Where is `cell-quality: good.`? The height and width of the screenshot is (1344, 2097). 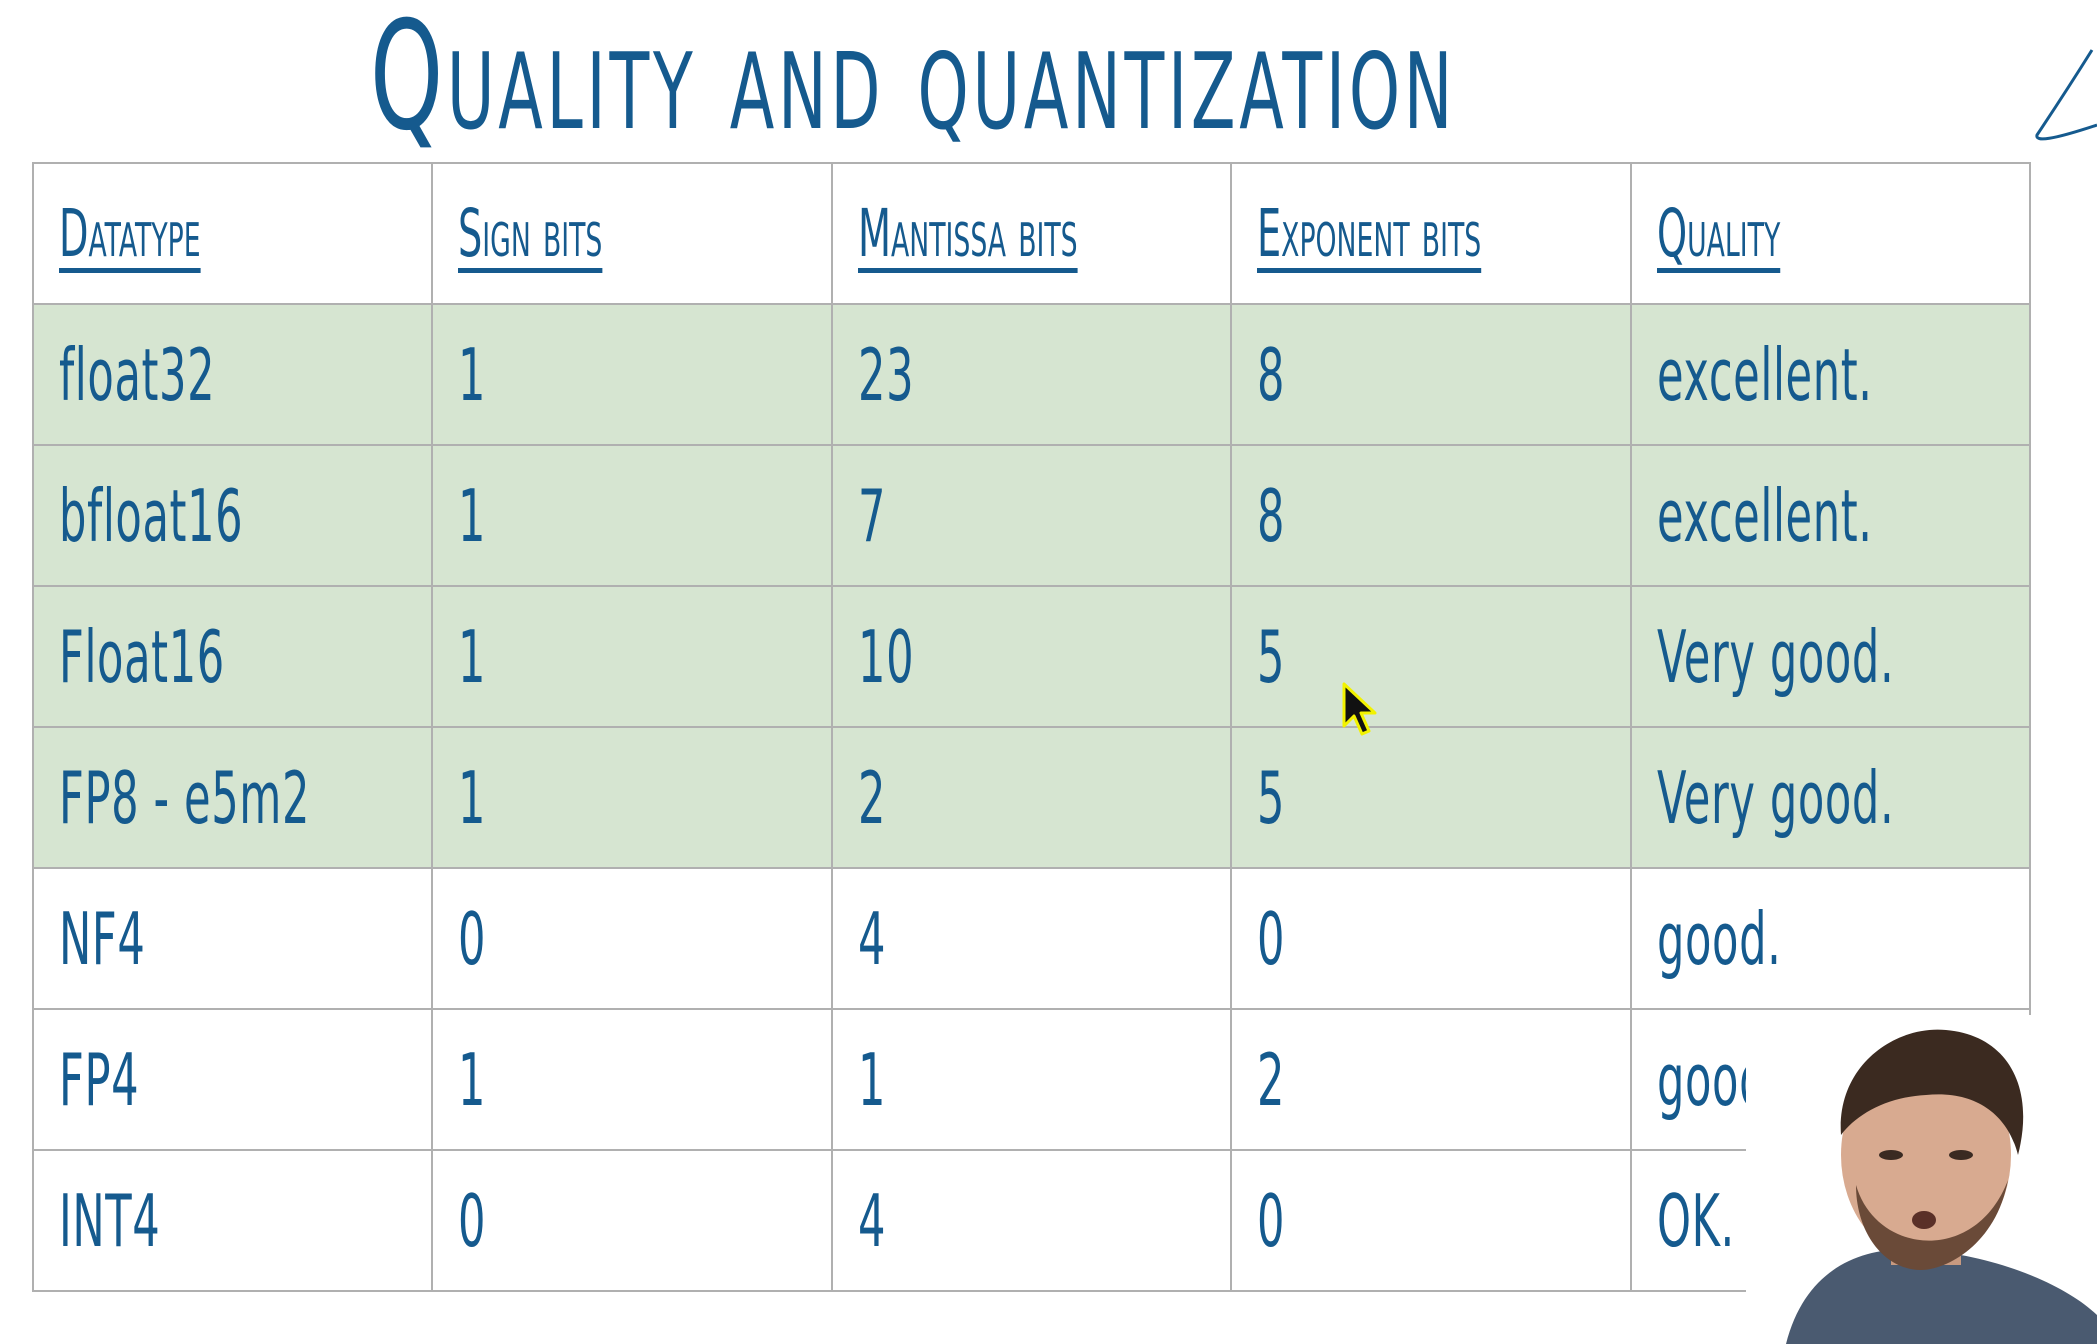 cell-quality: good. is located at coordinates (1830, 938).